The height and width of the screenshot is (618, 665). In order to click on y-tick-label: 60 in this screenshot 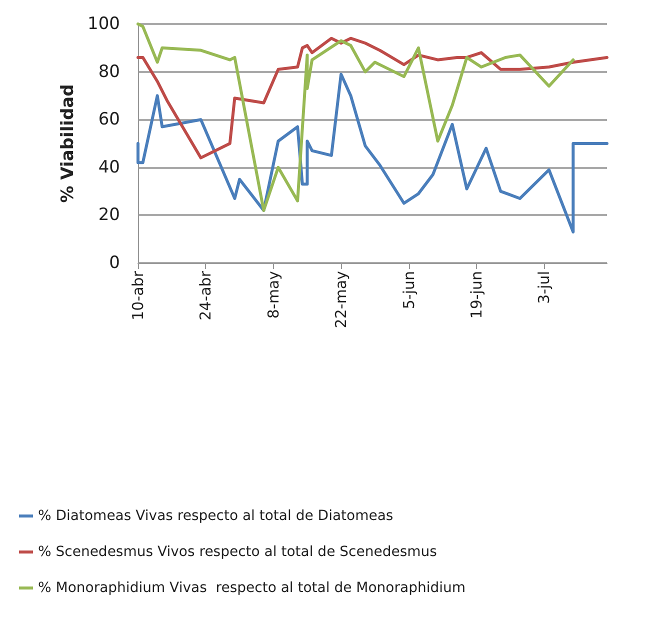, I will do `click(109, 120)`.